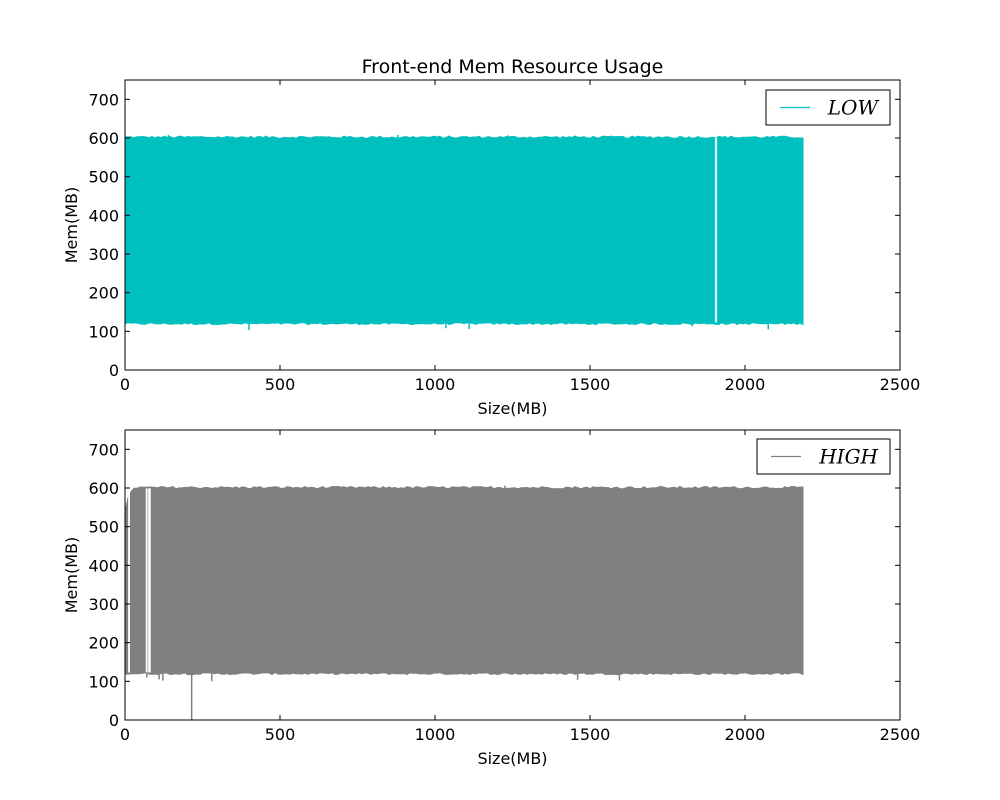 The height and width of the screenshot is (800, 1000). I want to click on legend-label: HIGH, so click(848, 457).